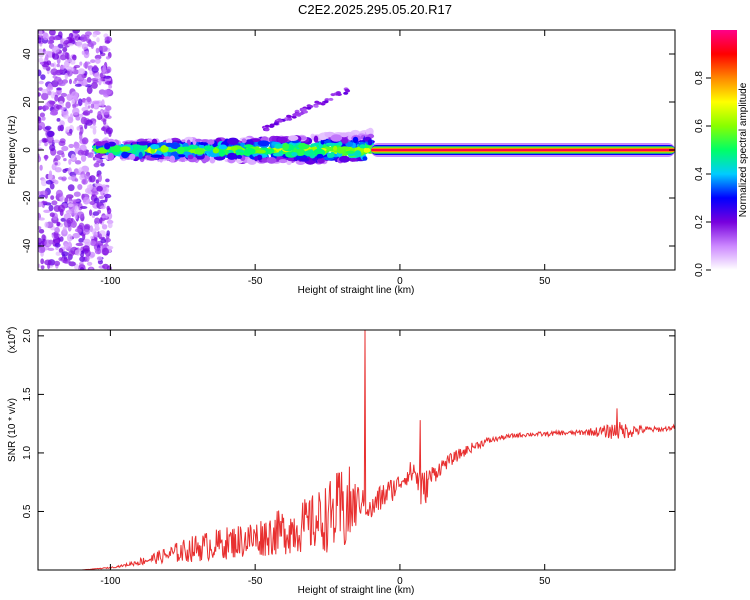 The width and height of the screenshot is (750, 600). Describe the element at coordinates (702, 174) in the screenshot. I see `colorbar-ticks: 0.0 0.2 0.4 0.6 0.8` at that location.